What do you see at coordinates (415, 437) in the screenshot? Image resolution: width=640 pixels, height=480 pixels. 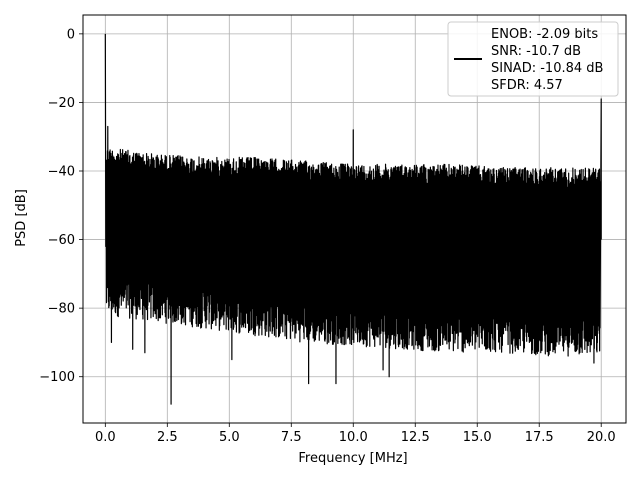 I see `x-tick-label: 12.5` at bounding box center [415, 437].